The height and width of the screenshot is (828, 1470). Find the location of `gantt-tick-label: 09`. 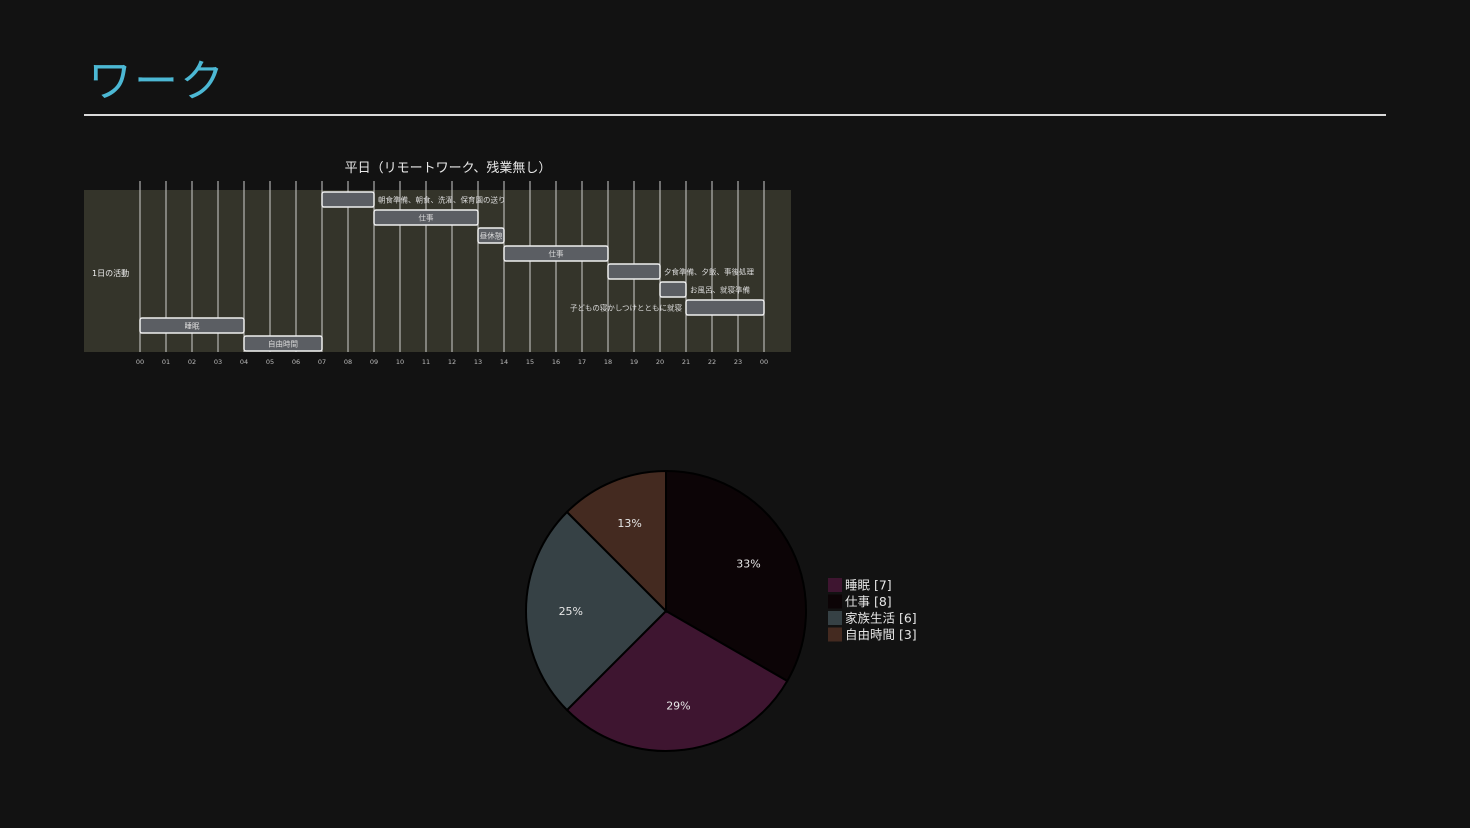

gantt-tick-label: 09 is located at coordinates (374, 362).